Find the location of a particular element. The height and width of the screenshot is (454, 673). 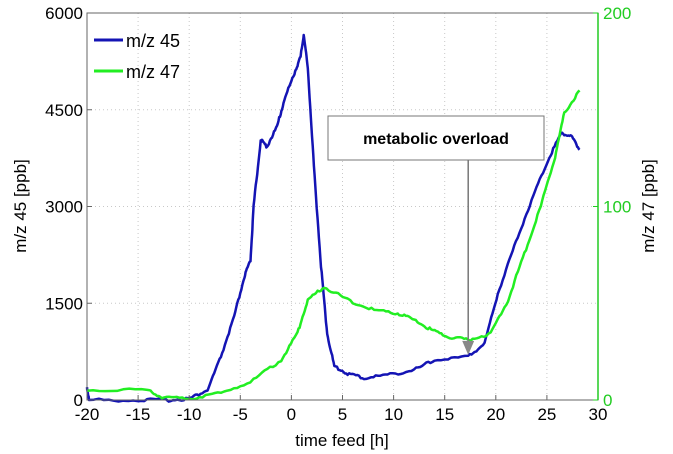

y2-tick-label: 200 is located at coordinates (617, 13).